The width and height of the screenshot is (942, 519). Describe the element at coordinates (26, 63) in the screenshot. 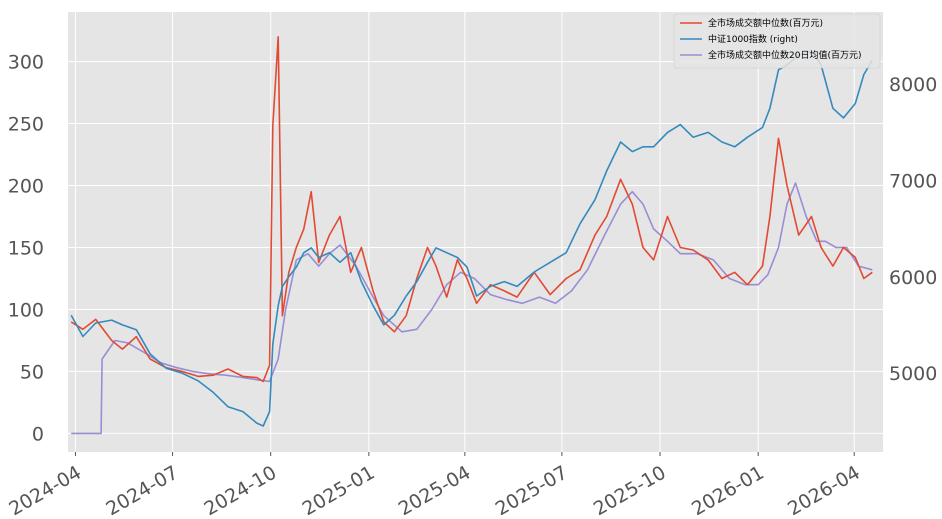

I see `y-tick-label: 300` at that location.